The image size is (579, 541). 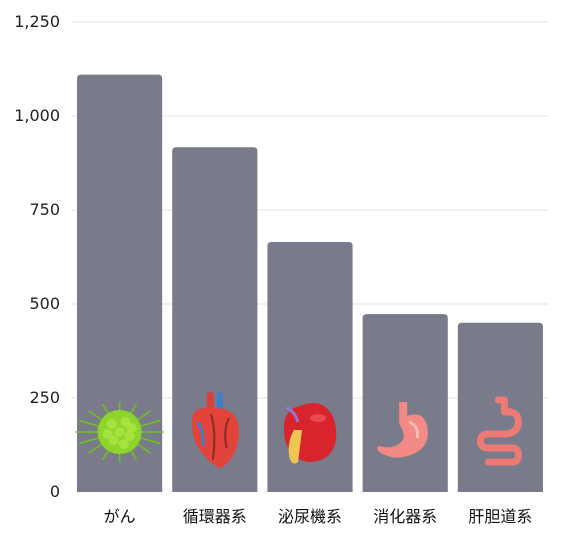 What do you see at coordinates (499, 431) in the screenshot?
I see `intestine-icon` at bounding box center [499, 431].